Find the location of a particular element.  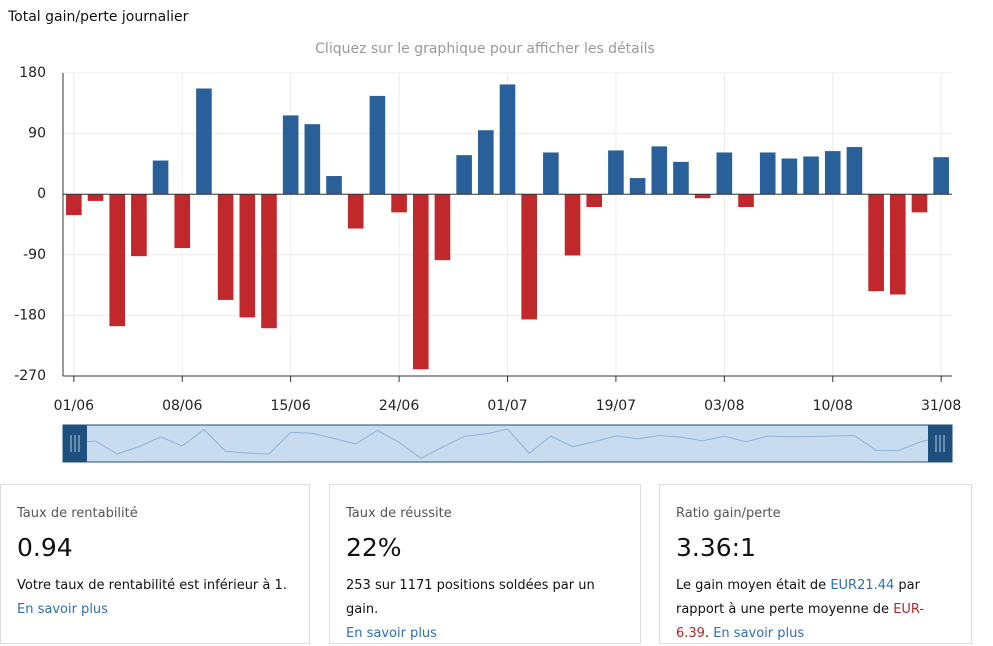

y-tick-label: -180 is located at coordinates (30, 315).